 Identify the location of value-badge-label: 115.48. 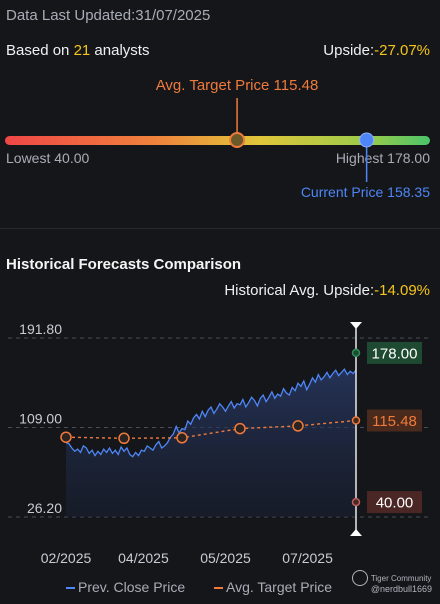
(394, 421).